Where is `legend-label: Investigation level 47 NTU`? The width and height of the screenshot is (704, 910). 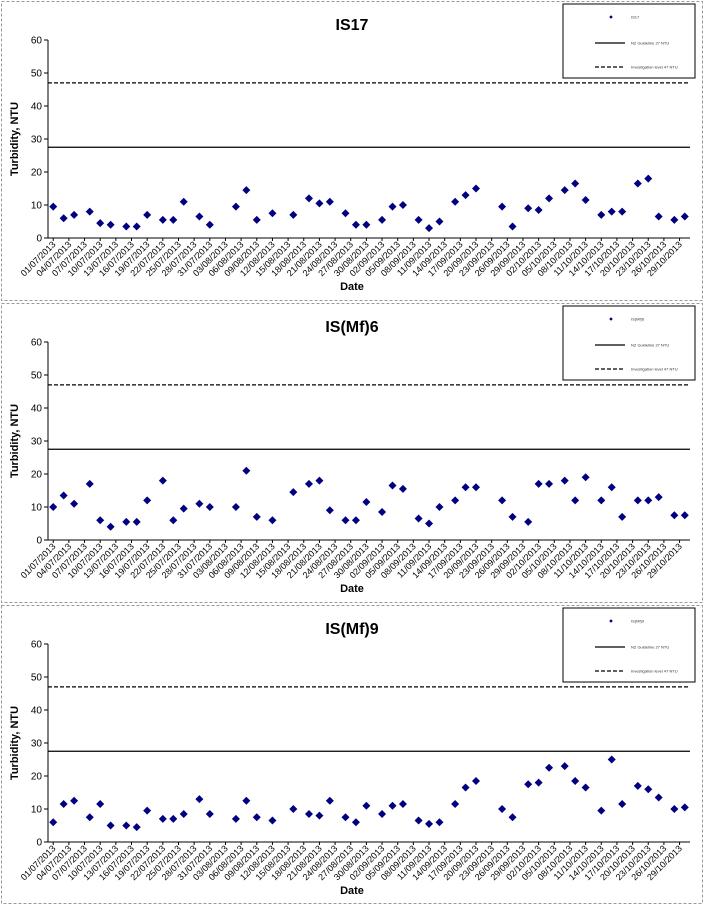 legend-label: Investigation level 47 NTU is located at coordinates (654, 671).